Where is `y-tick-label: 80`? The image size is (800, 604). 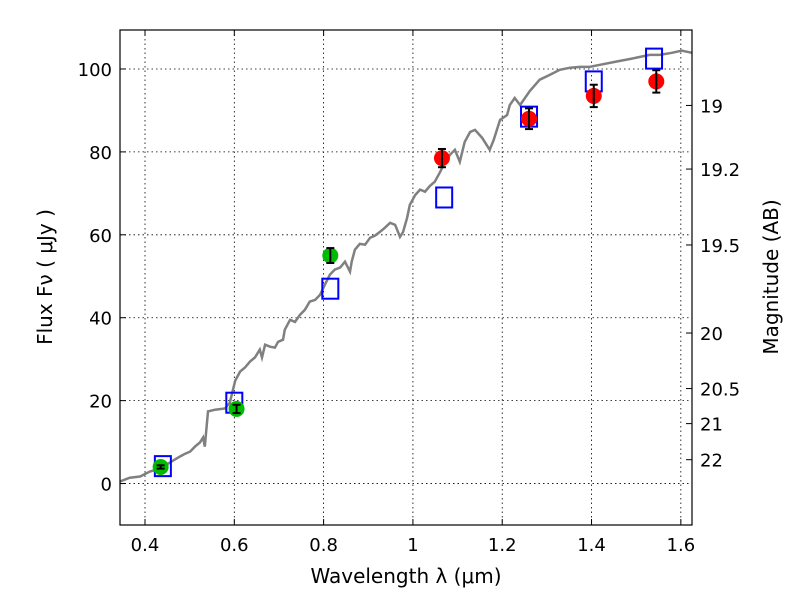
y-tick-label: 80 is located at coordinates (100, 153).